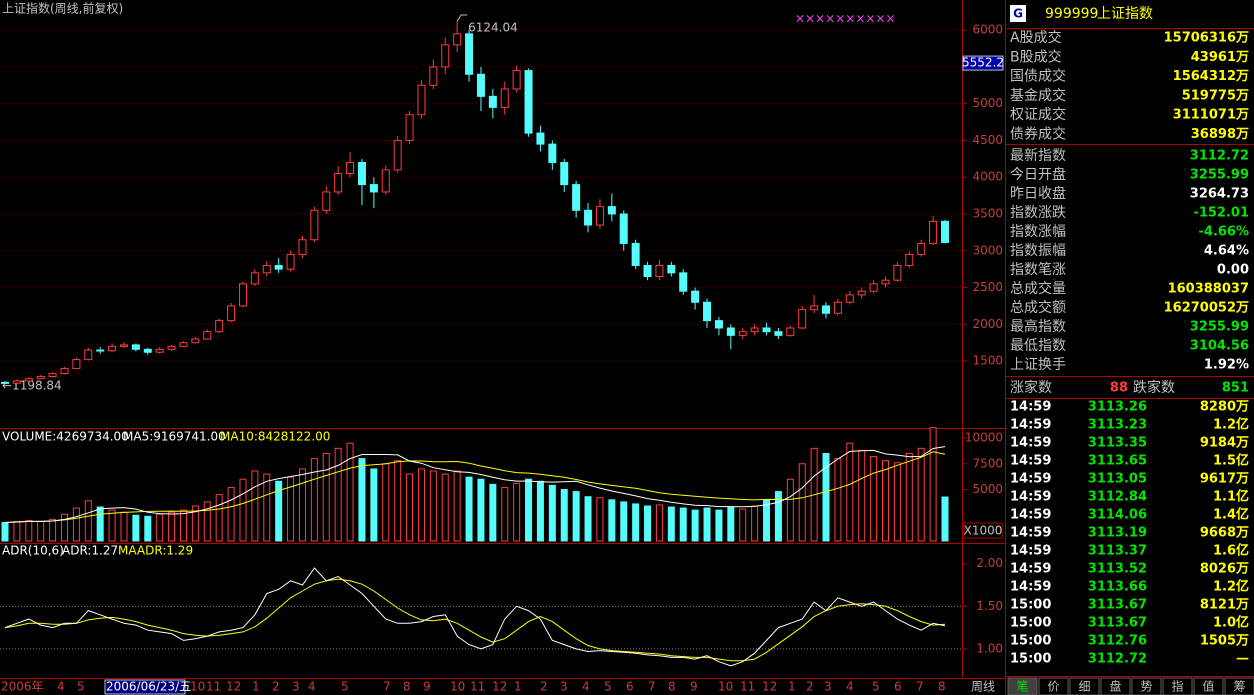 This screenshot has height=695, width=1254. I want to click on date-cursor-box, so click(145, 687).